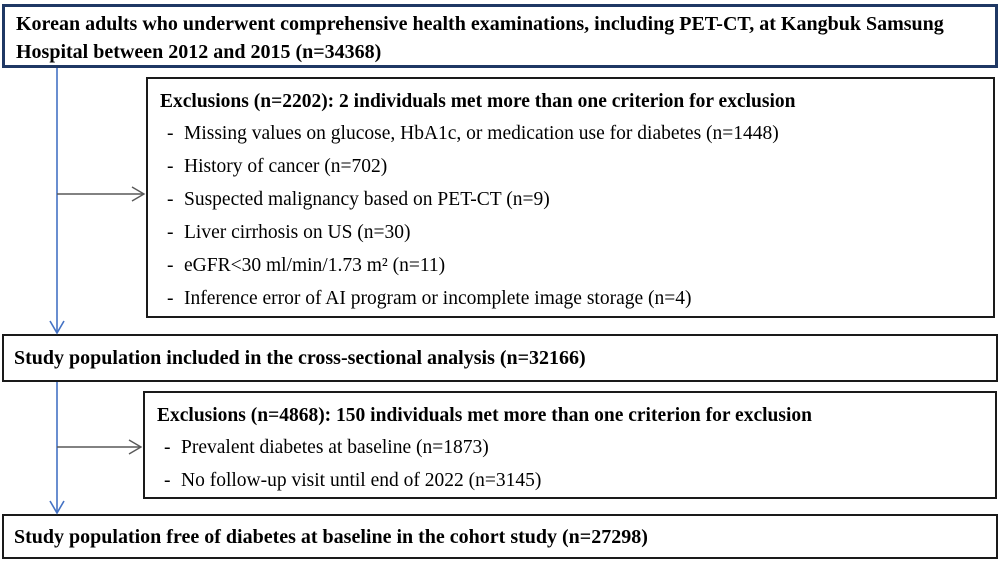 The image size is (1000, 561). Describe the element at coordinates (569, 232) in the screenshot. I see `exclusion-item: - Liver cirrhosis on US (n=30)` at that location.